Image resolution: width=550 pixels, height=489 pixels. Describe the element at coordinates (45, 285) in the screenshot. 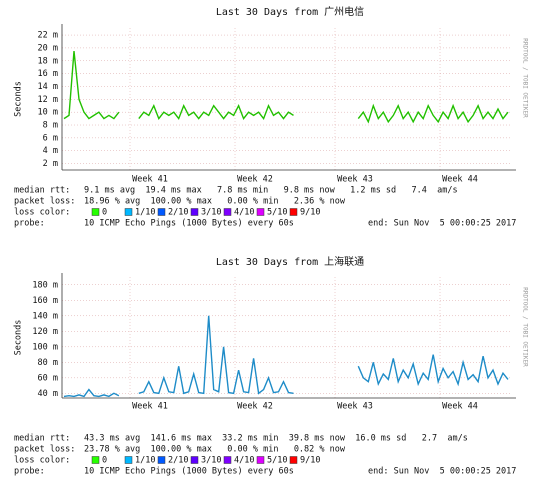

I see `y-tick-label: 180 m` at that location.